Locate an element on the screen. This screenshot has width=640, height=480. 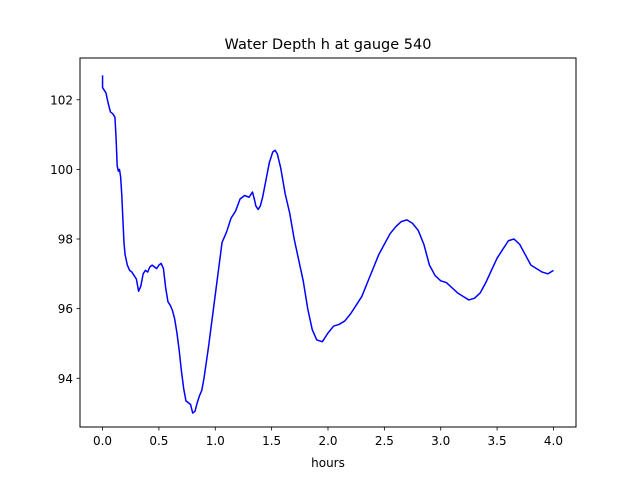
y-tick-label: 96 is located at coordinates (65, 309).